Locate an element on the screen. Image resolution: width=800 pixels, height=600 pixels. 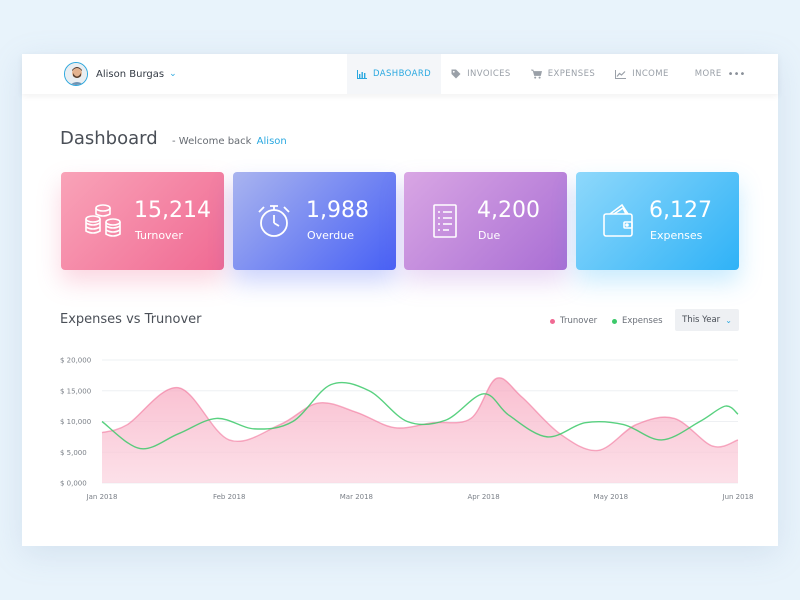
dots-icon: ••• is located at coordinates (736, 74).